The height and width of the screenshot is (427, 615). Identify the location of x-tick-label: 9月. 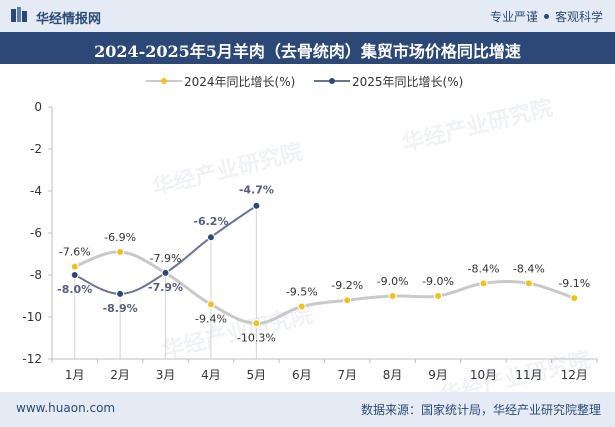
(438, 375).